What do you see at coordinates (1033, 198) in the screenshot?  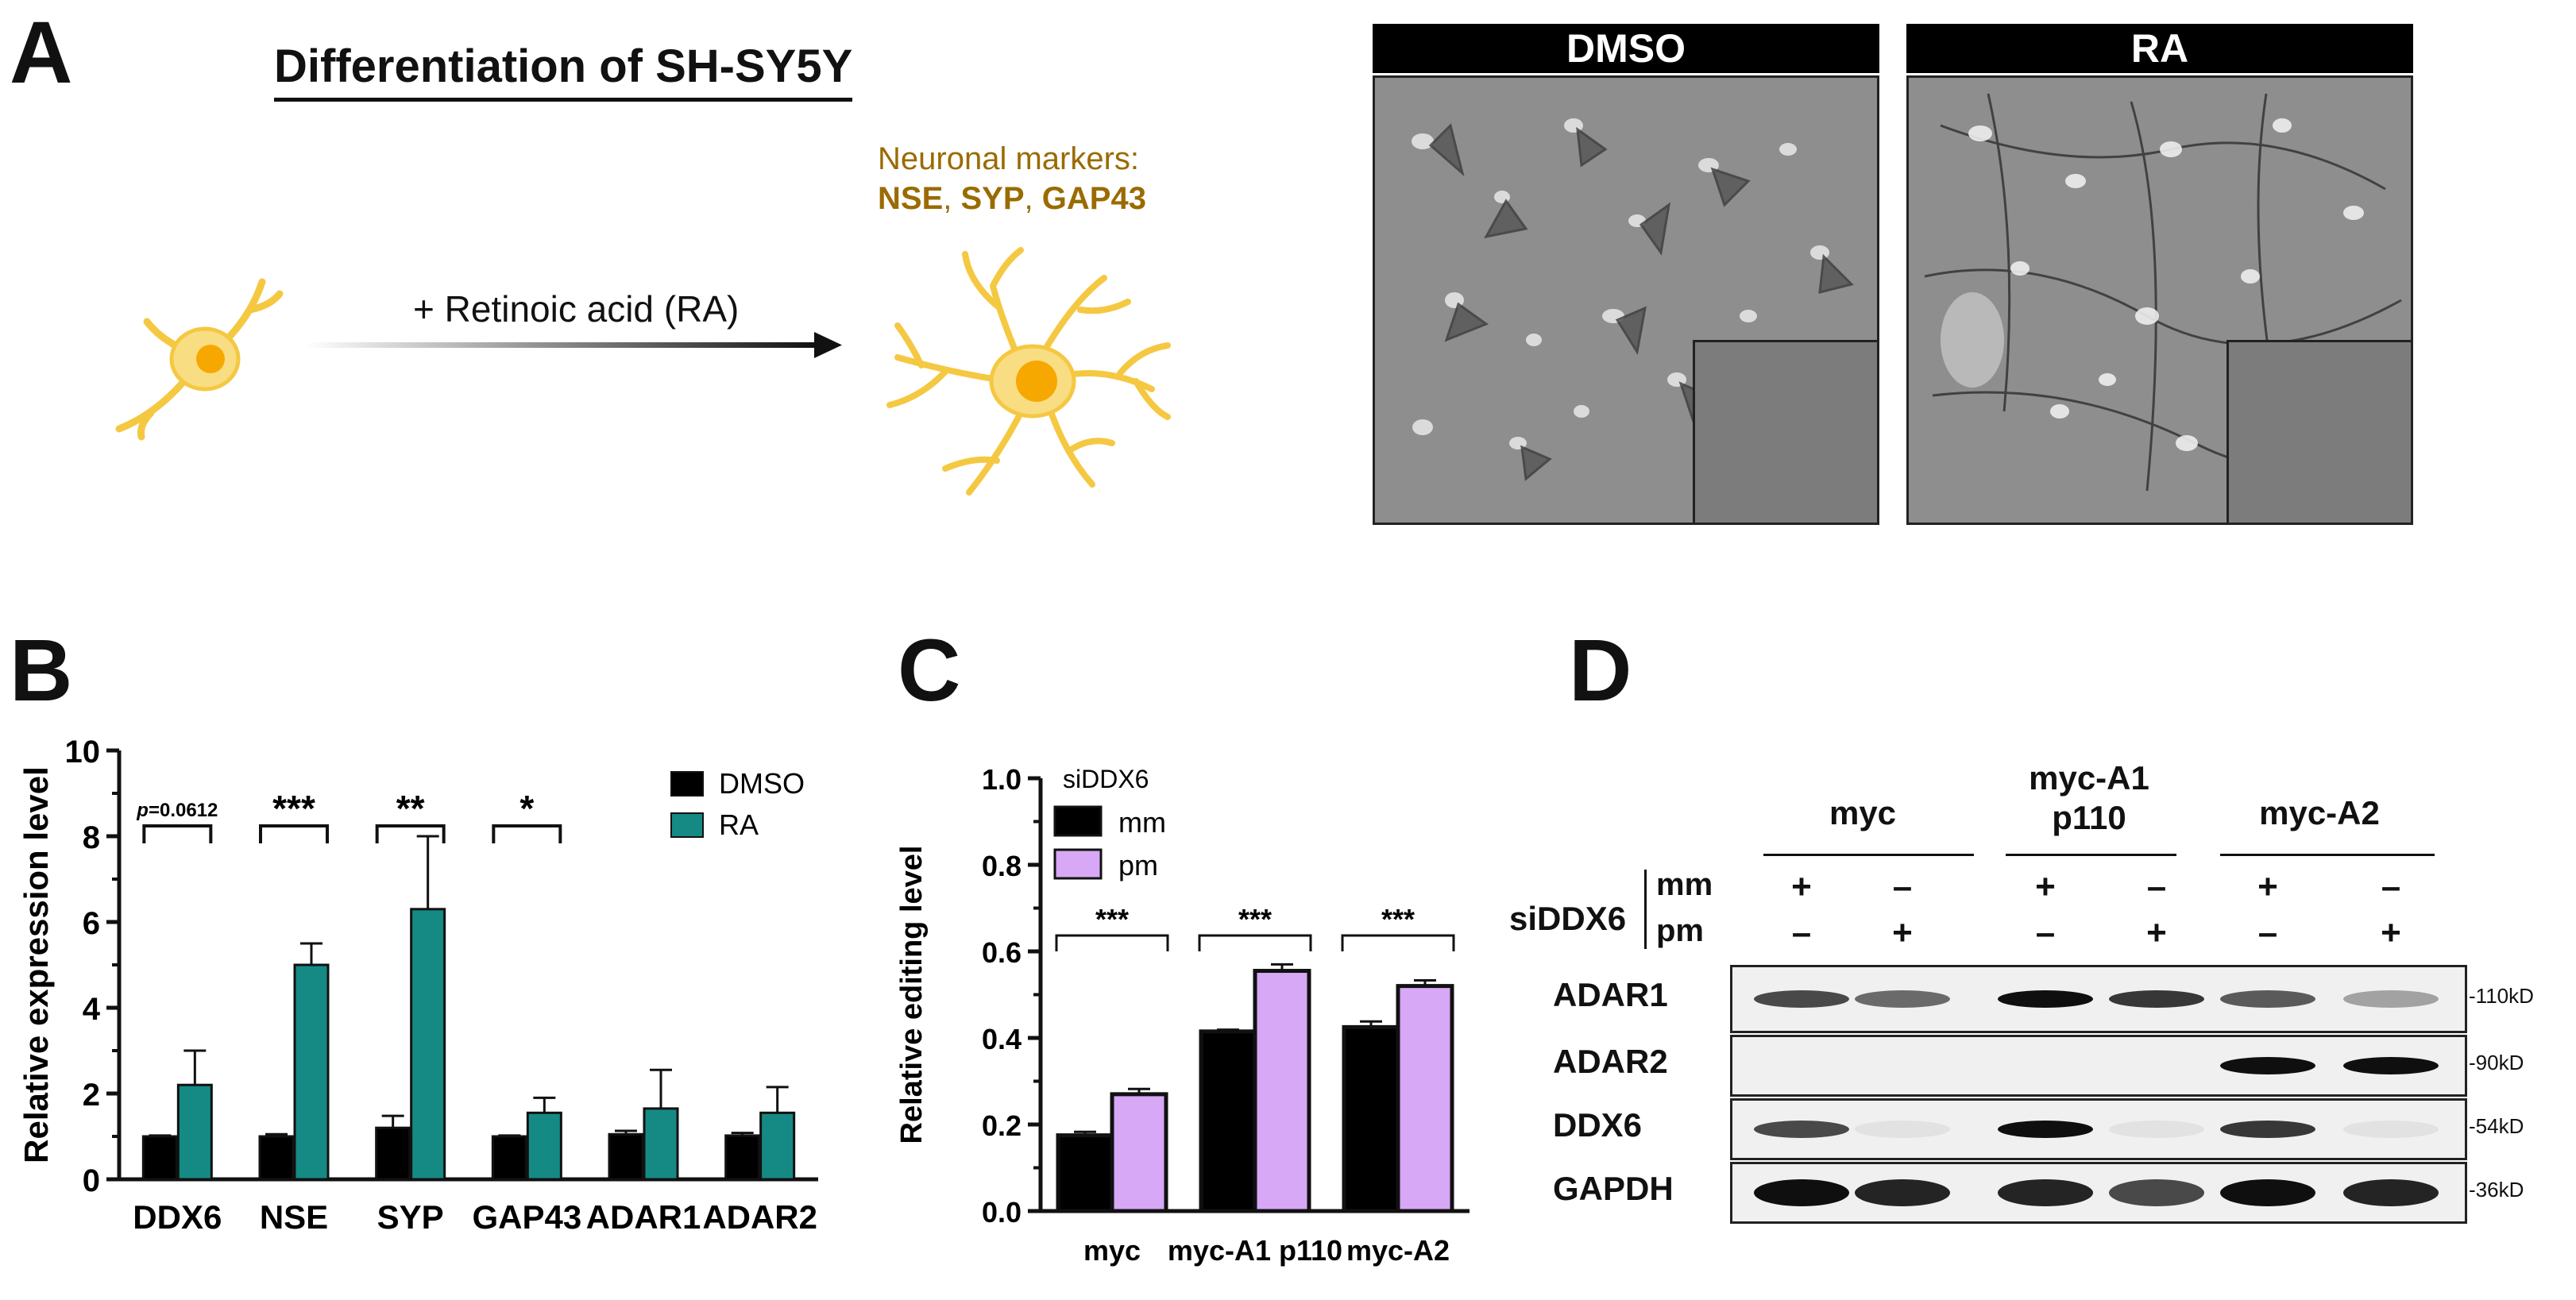 I see `marker-sep-2: ,` at bounding box center [1033, 198].